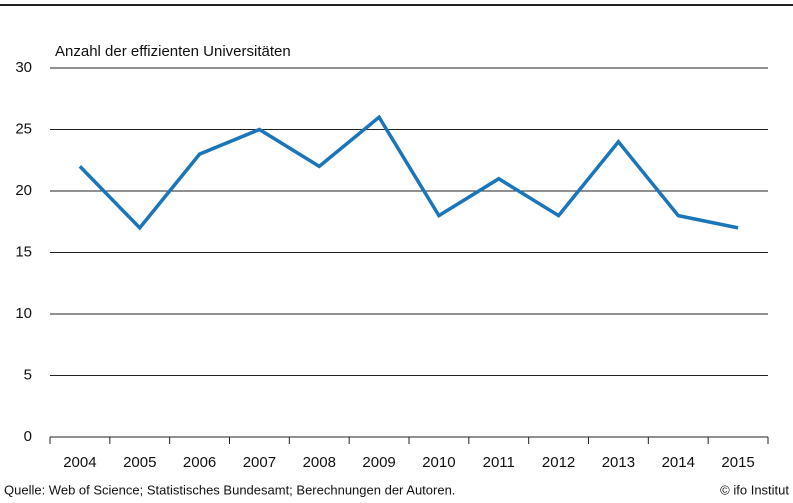  What do you see at coordinates (23, 190) in the screenshot?
I see `y-tick-label: 20` at bounding box center [23, 190].